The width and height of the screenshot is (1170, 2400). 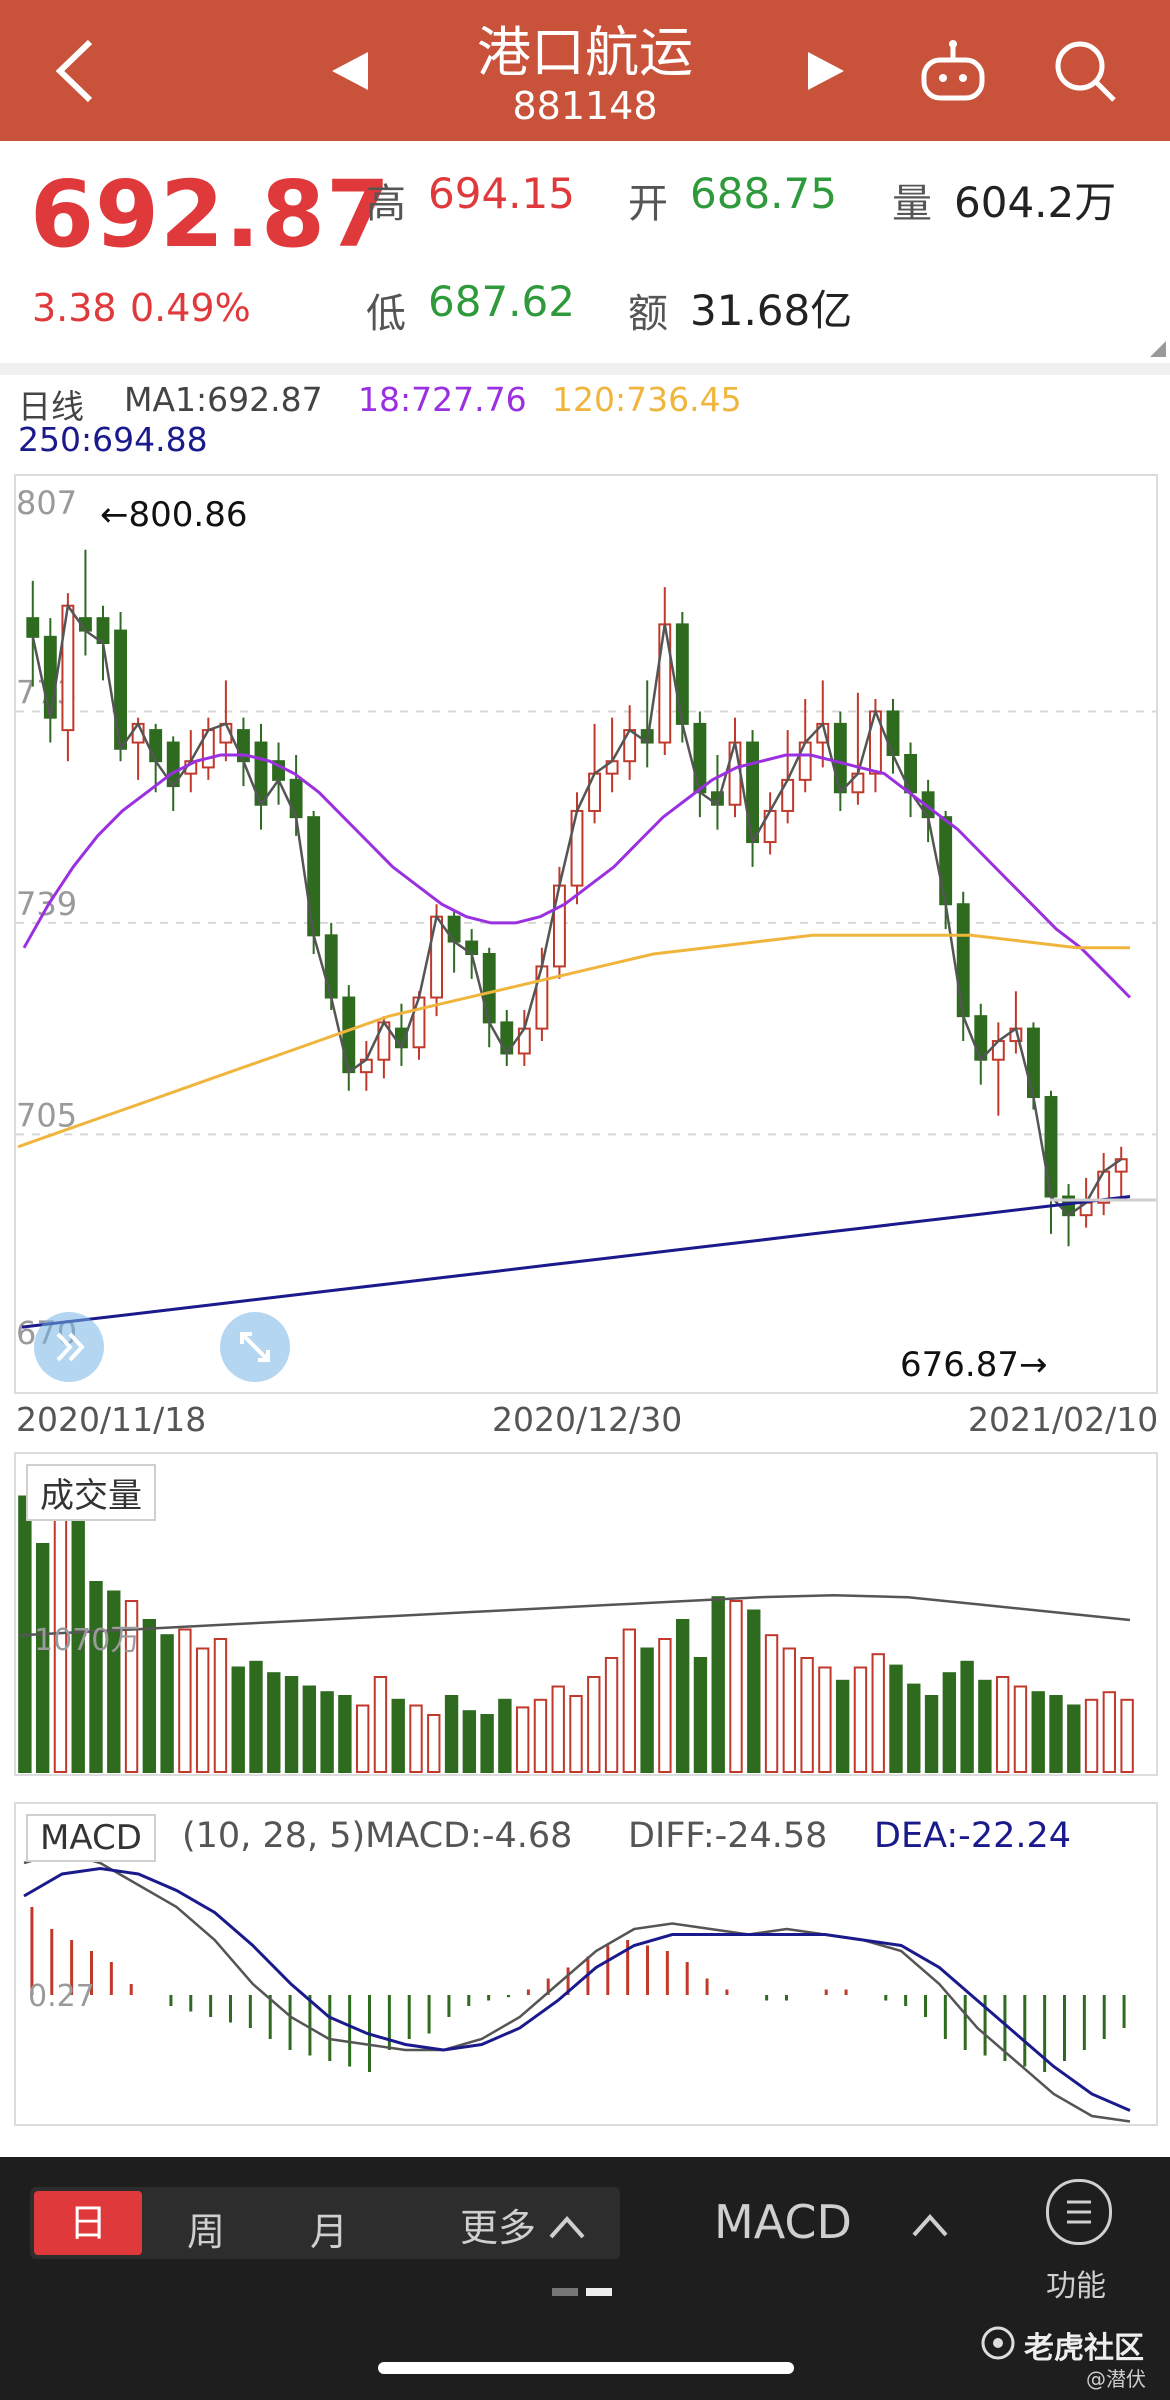 What do you see at coordinates (223, 399) in the screenshot?
I see `ma1-label: MA1:692.87` at bounding box center [223, 399].